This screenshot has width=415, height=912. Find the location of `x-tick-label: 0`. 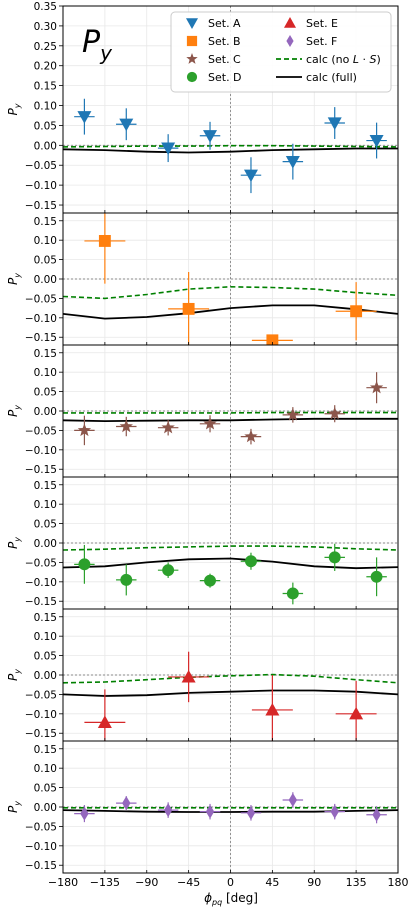

x-tick-label: 0 is located at coordinates (230, 882).